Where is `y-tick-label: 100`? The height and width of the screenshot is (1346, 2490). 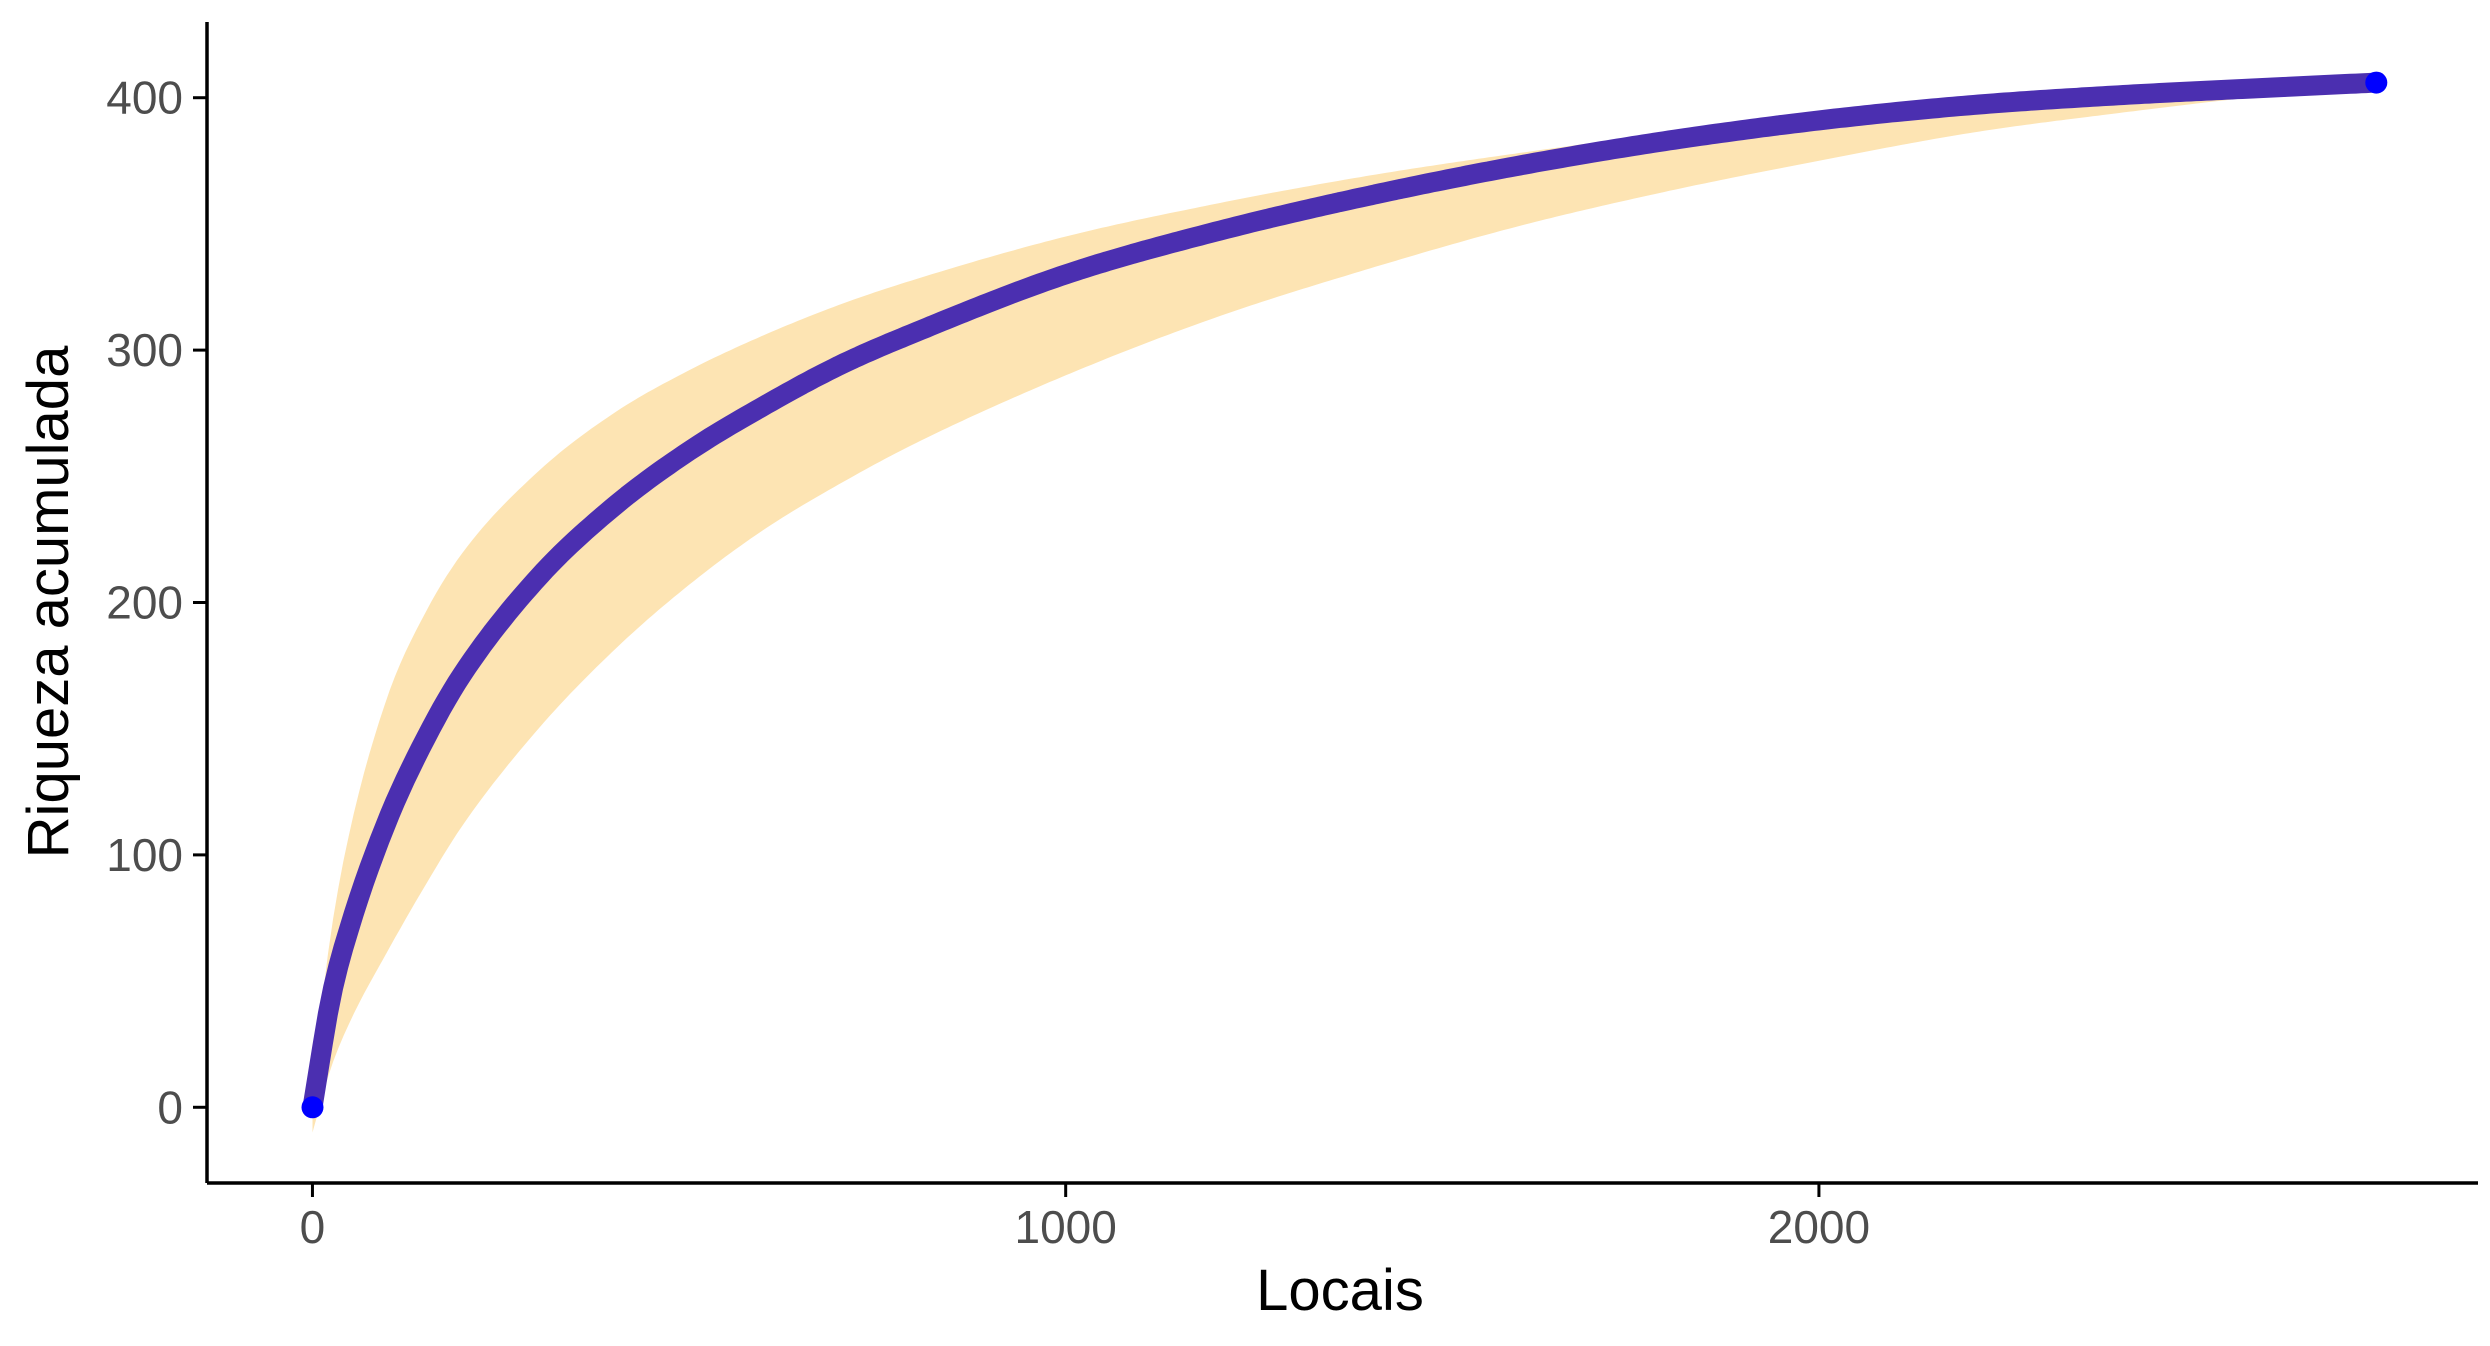 y-tick-label: 100 is located at coordinates (144, 855).